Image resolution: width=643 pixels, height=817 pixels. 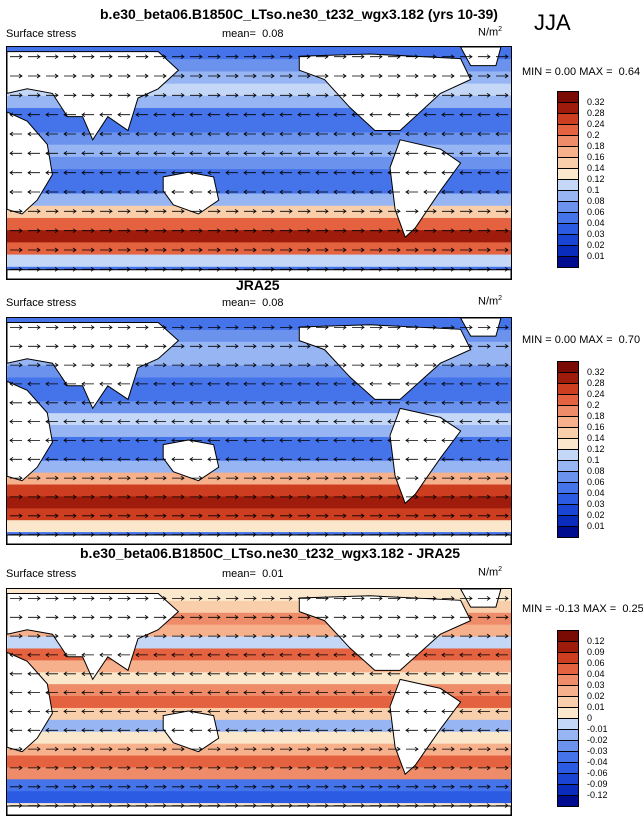 I want to click on colorbar-level-label: -0.01, so click(x=597, y=729).